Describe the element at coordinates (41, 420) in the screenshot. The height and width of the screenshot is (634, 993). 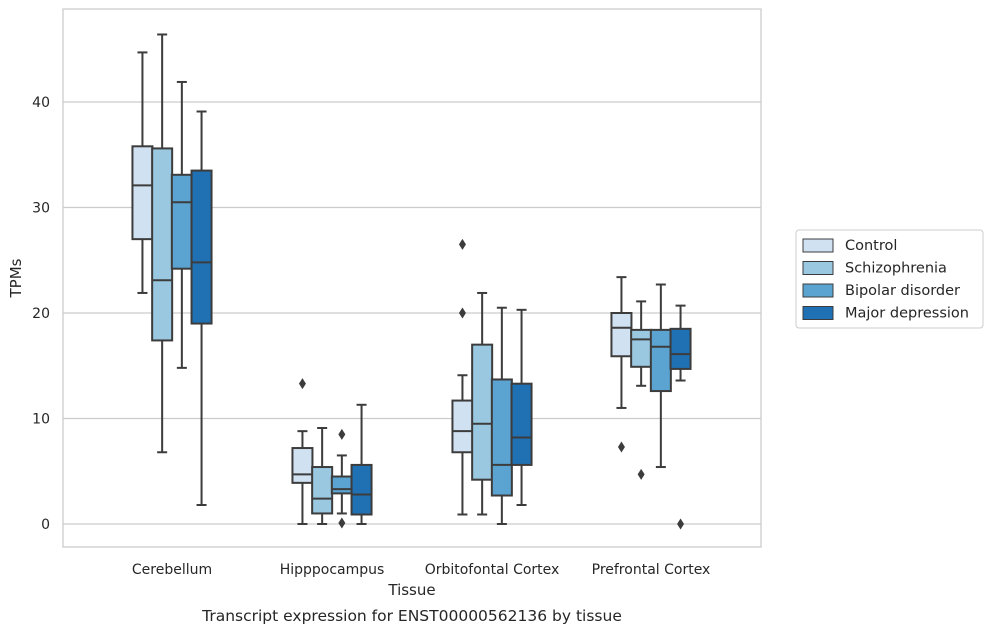
I see `y-tick-label: 10` at that location.